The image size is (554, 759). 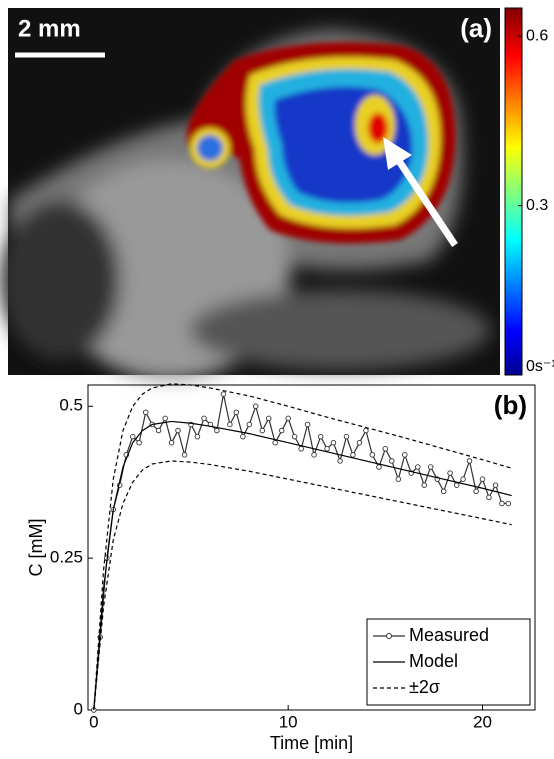 I want to click on legend-label: Model, so click(x=433, y=661).